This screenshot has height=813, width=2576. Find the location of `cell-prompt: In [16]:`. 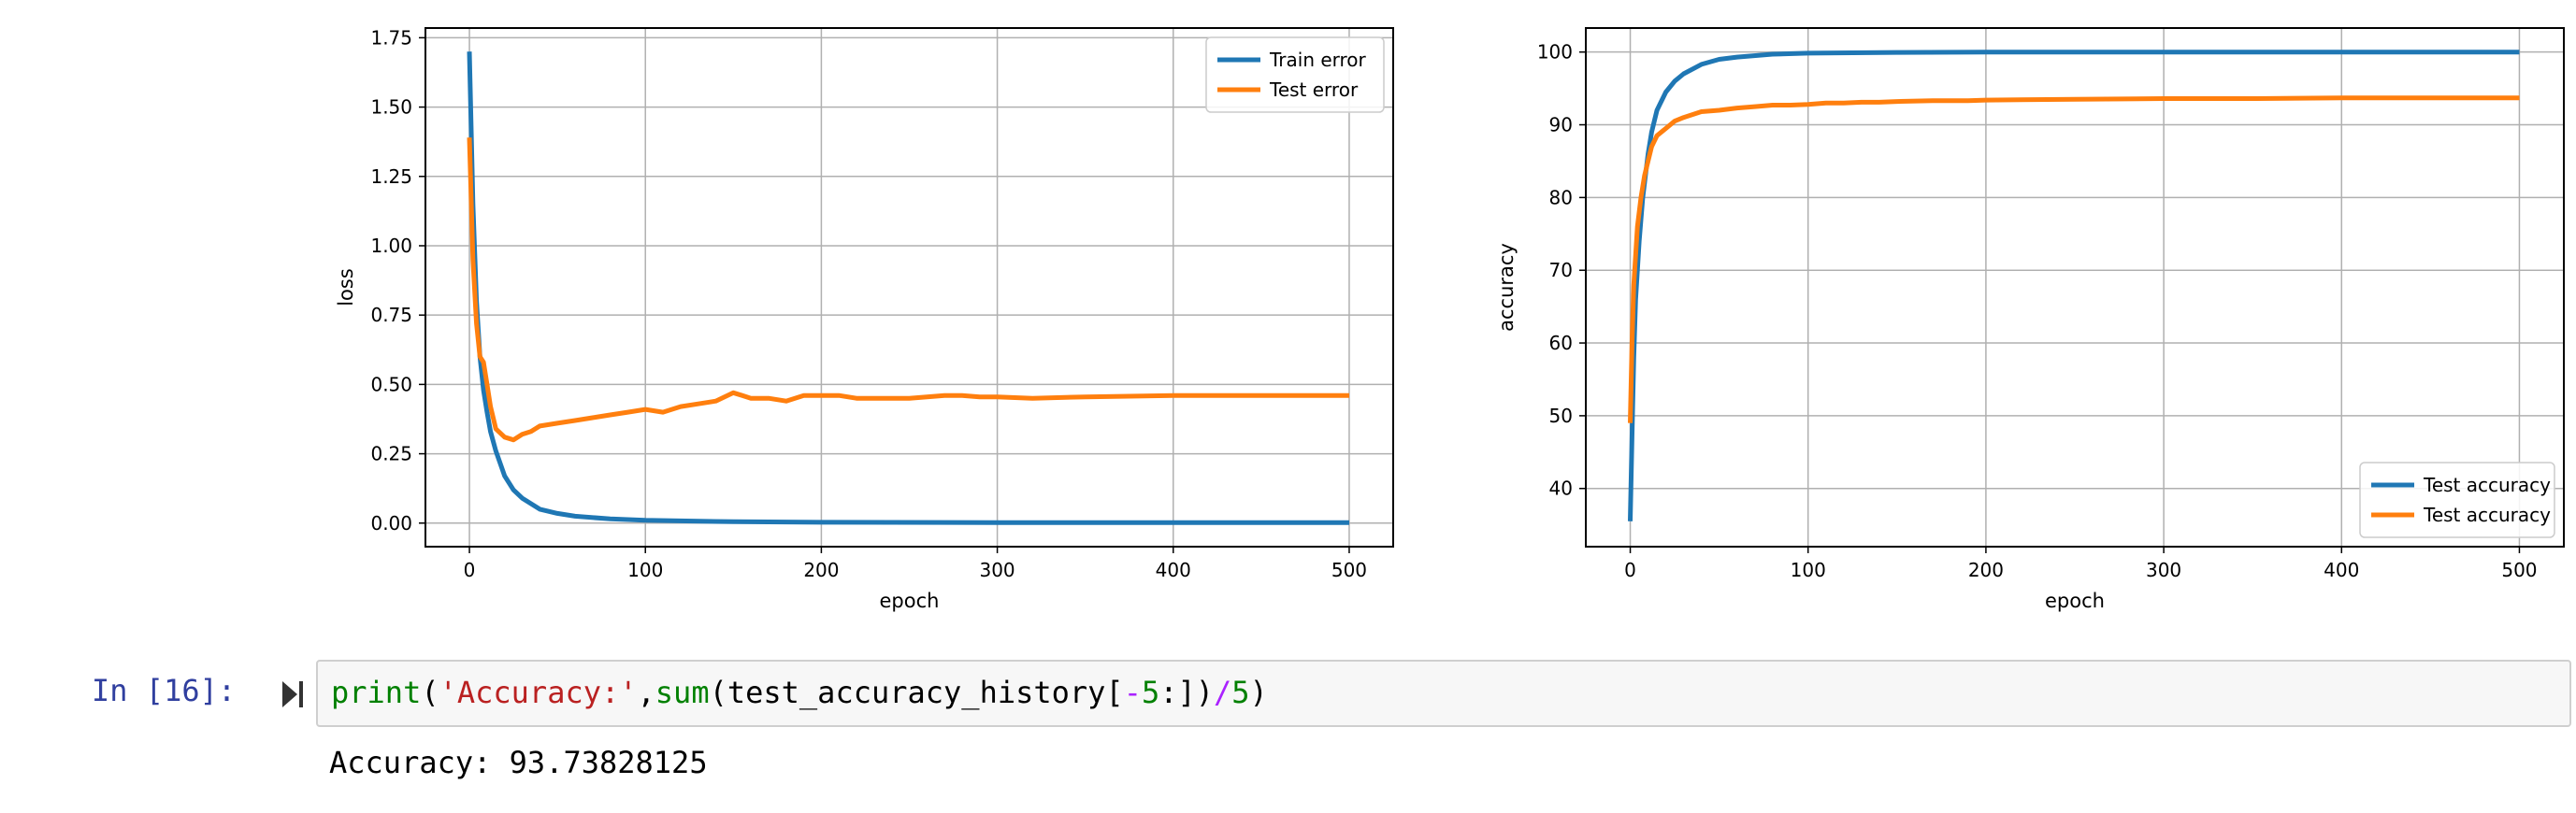

cell-prompt: In [16]: is located at coordinates (165, 690).